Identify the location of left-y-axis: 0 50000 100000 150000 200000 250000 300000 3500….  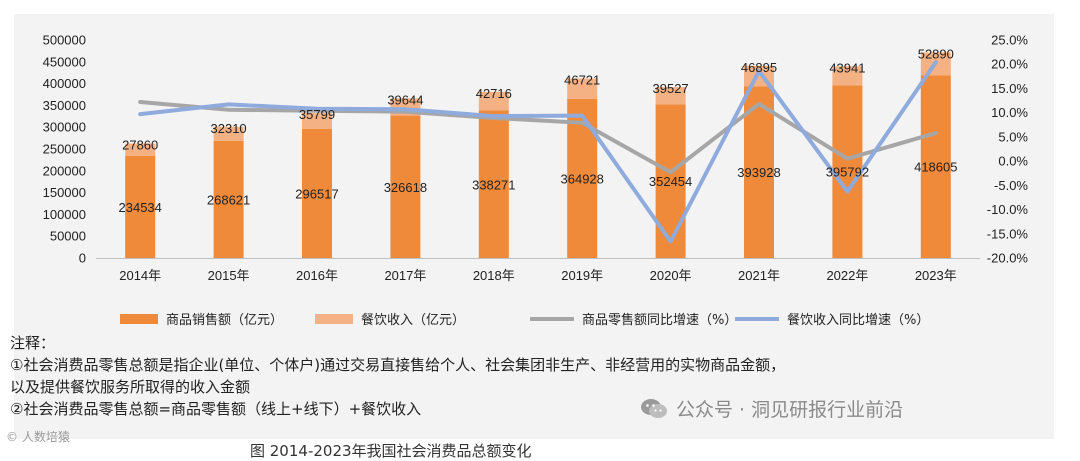
(64, 149).